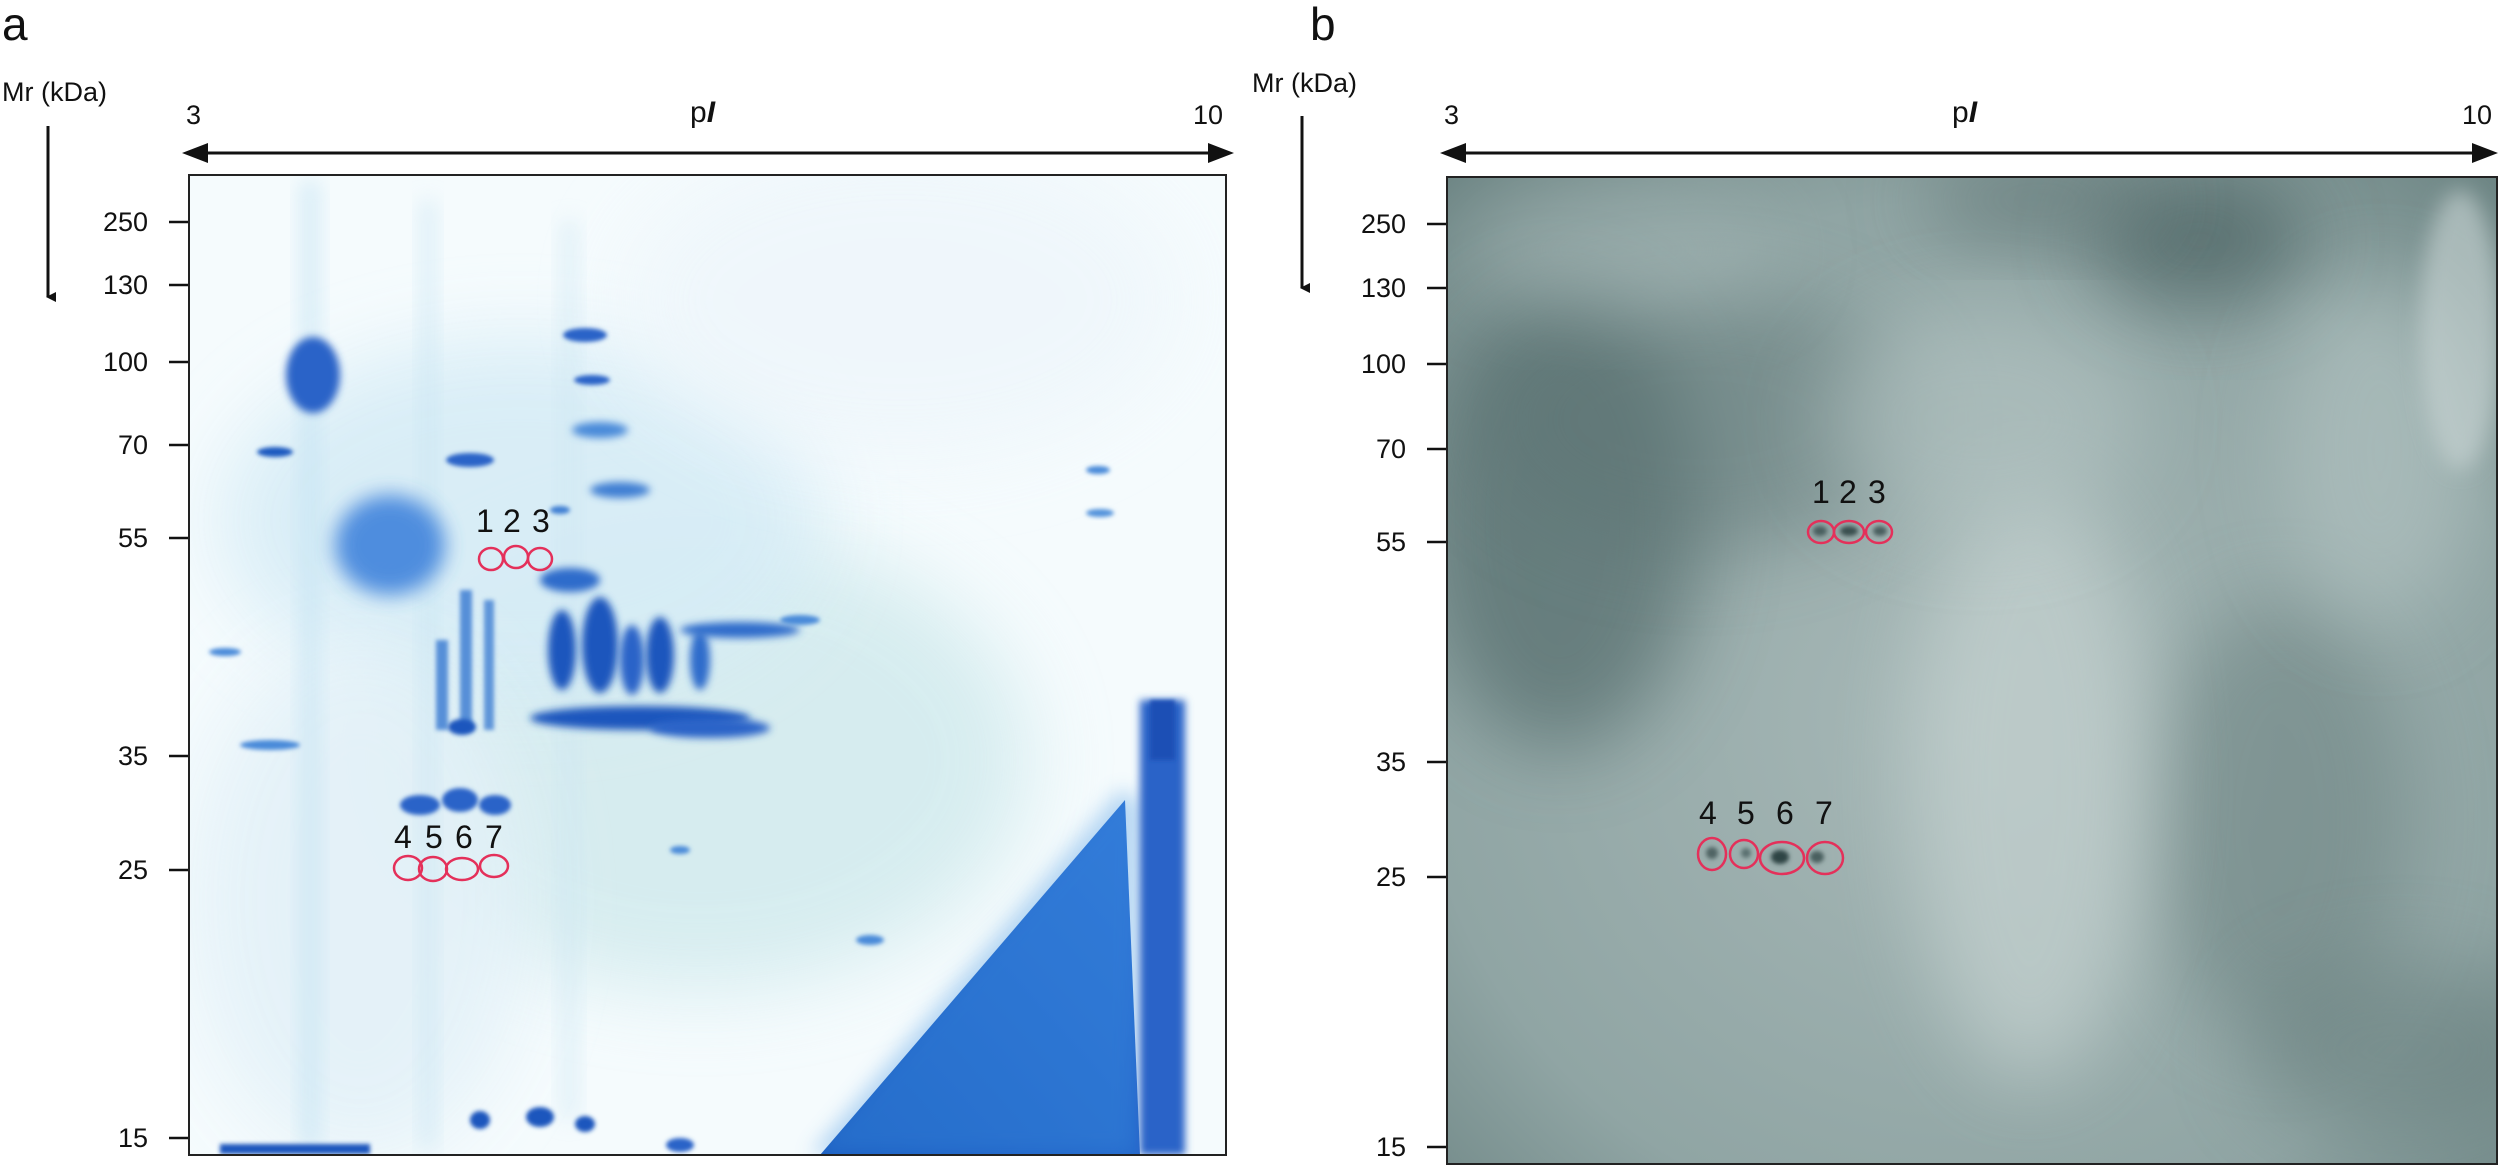 This screenshot has width=2500, height=1168. Describe the element at coordinates (1451, 115) in the screenshot. I see `panel-b-x-min-label: 3` at that location.